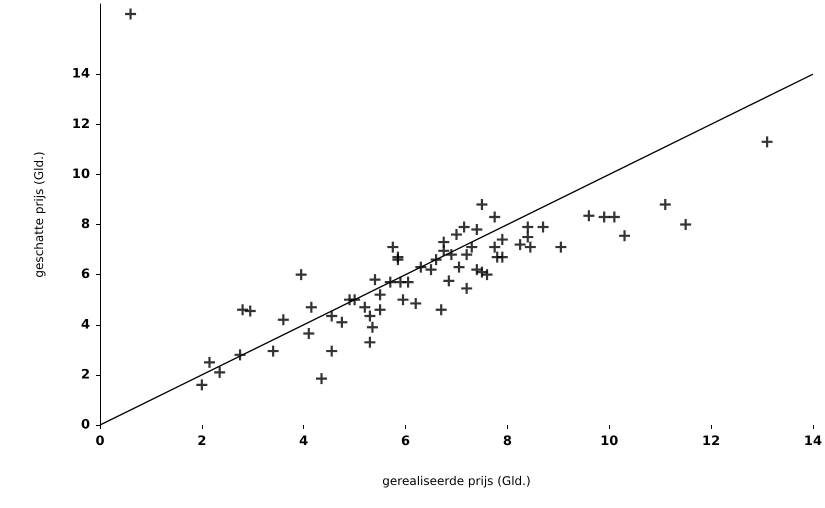  Describe the element at coordinates (85, 425) in the screenshot. I see `y-tick-label: 0` at that location.